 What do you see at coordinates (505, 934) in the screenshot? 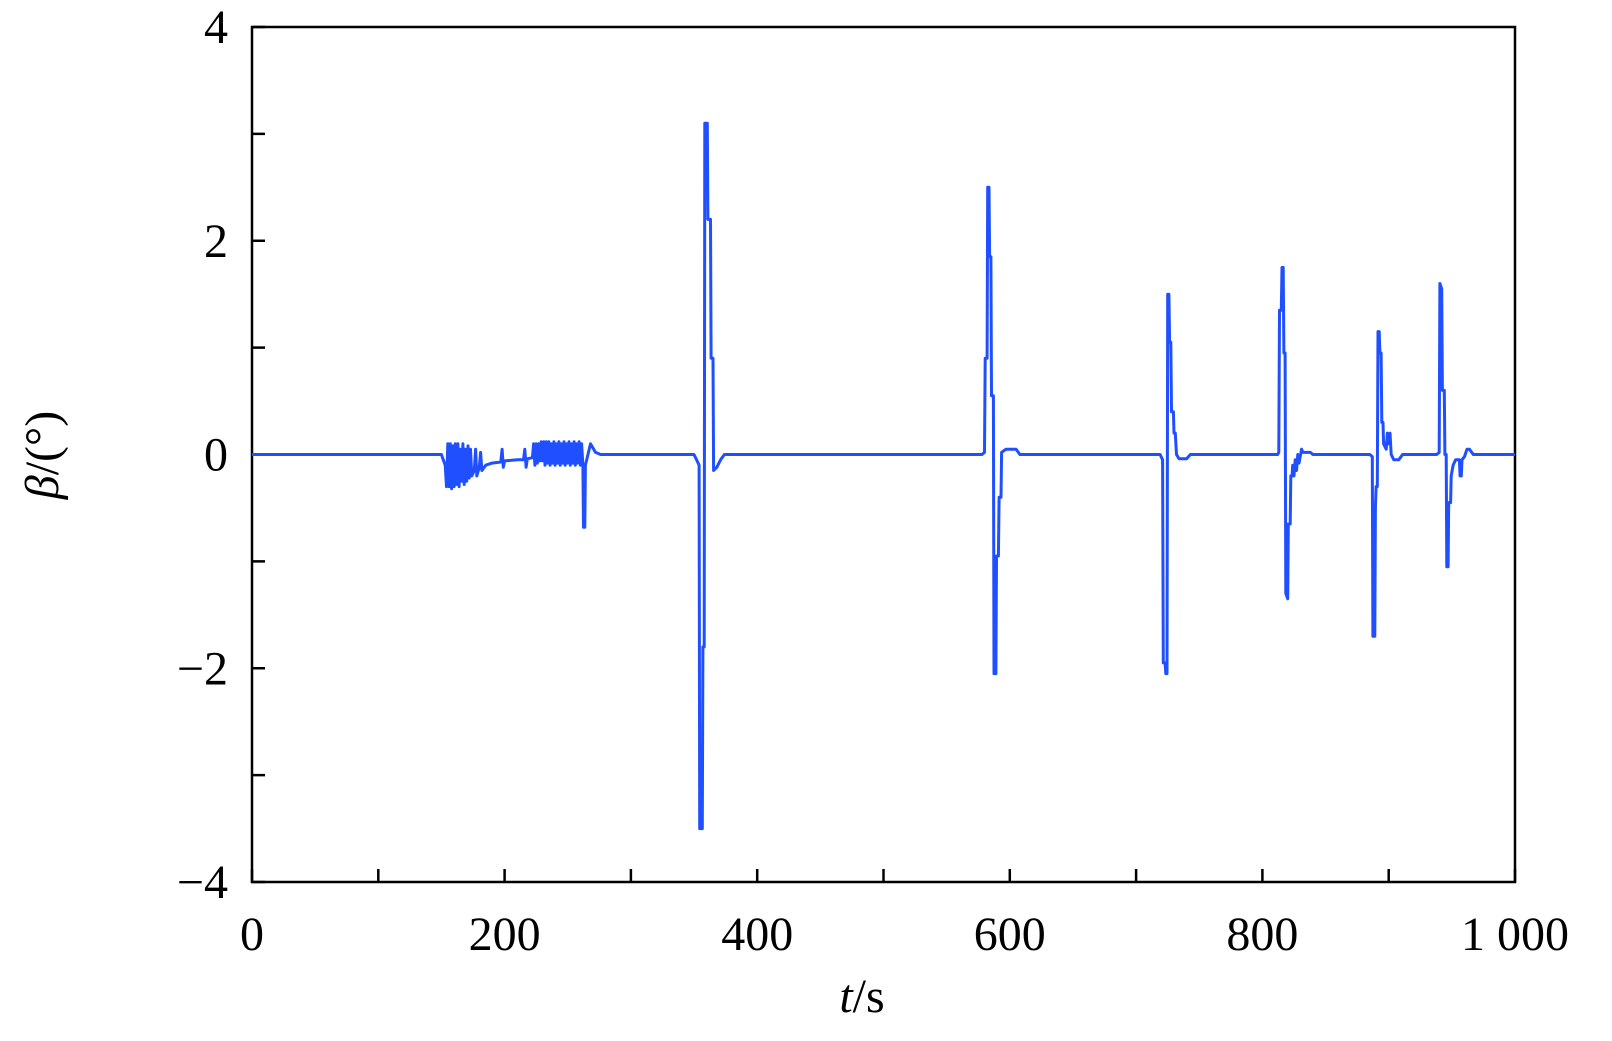
I see `x-tick-label: 200` at bounding box center [505, 934].